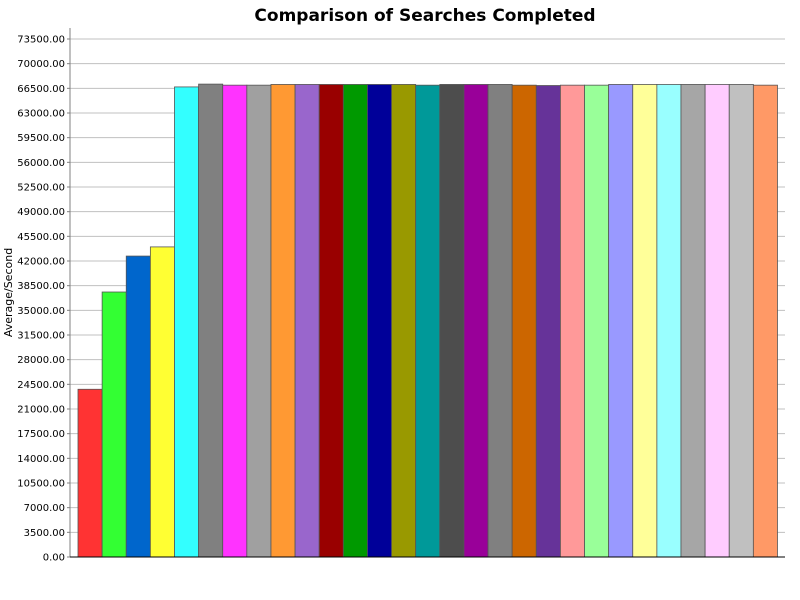 Image resolution: width=800 pixels, height=600 pixels. I want to click on y-tick-label: 49000.00, so click(41, 212).